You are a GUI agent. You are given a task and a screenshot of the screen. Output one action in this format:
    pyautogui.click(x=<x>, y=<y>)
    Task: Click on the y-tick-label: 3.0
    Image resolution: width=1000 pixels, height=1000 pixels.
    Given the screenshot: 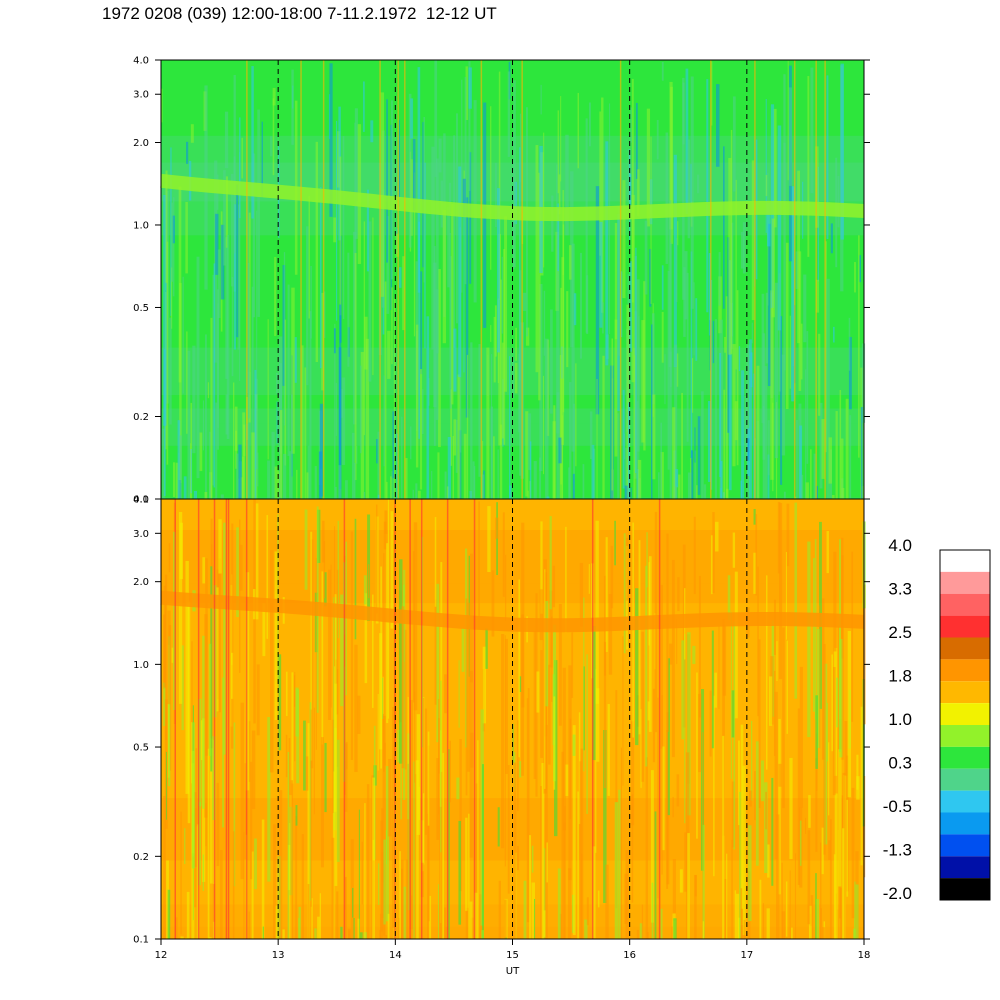 What is the action you would take?
    pyautogui.click(x=141, y=534)
    